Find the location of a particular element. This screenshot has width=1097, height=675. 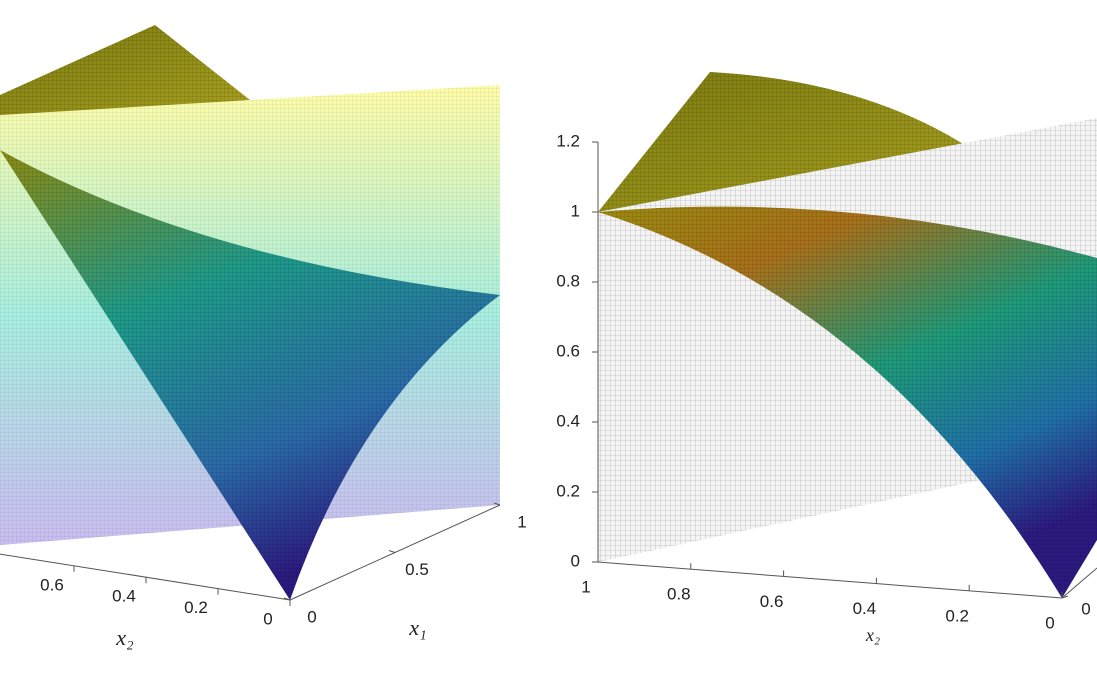

z-tick-label: 0 is located at coordinates (575, 560).